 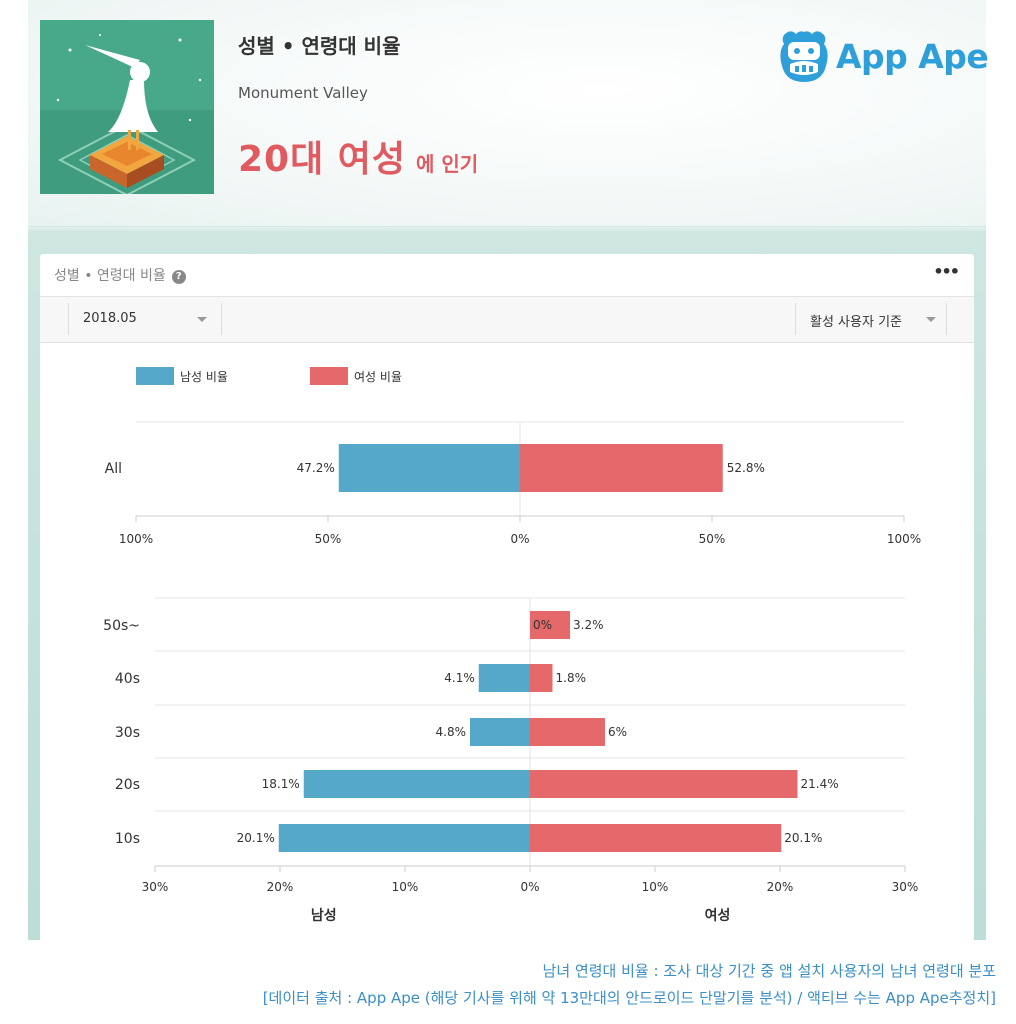 I want to click on app-ape-monkey-icon, so click(x=804, y=56).